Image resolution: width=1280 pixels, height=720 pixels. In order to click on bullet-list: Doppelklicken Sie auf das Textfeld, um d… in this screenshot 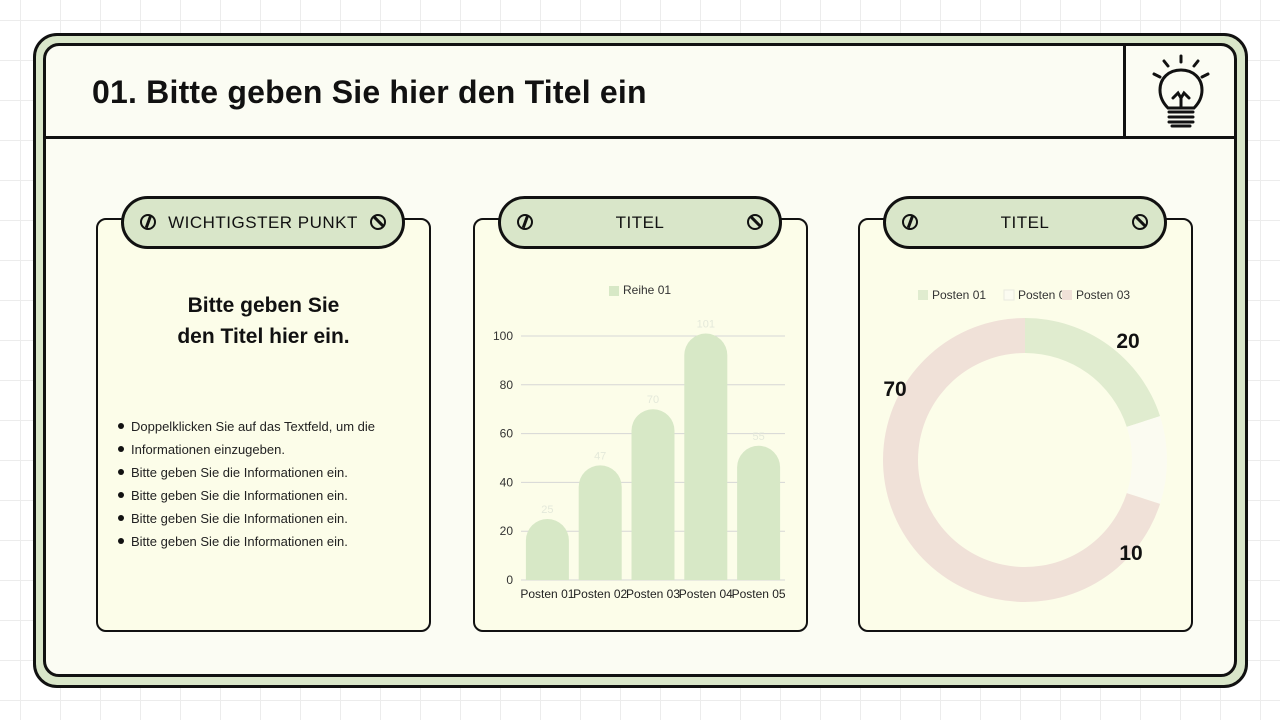, I will do `click(246, 484)`.